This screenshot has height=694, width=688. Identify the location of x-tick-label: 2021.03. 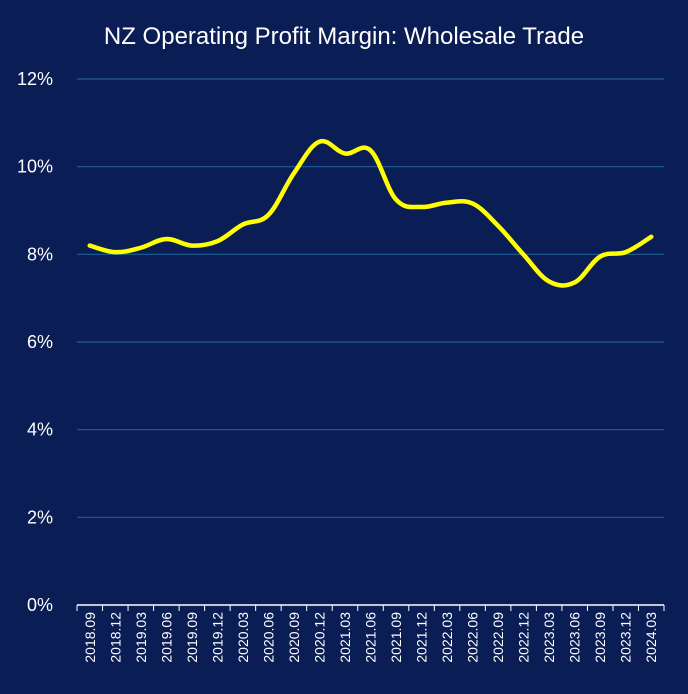
(345, 637).